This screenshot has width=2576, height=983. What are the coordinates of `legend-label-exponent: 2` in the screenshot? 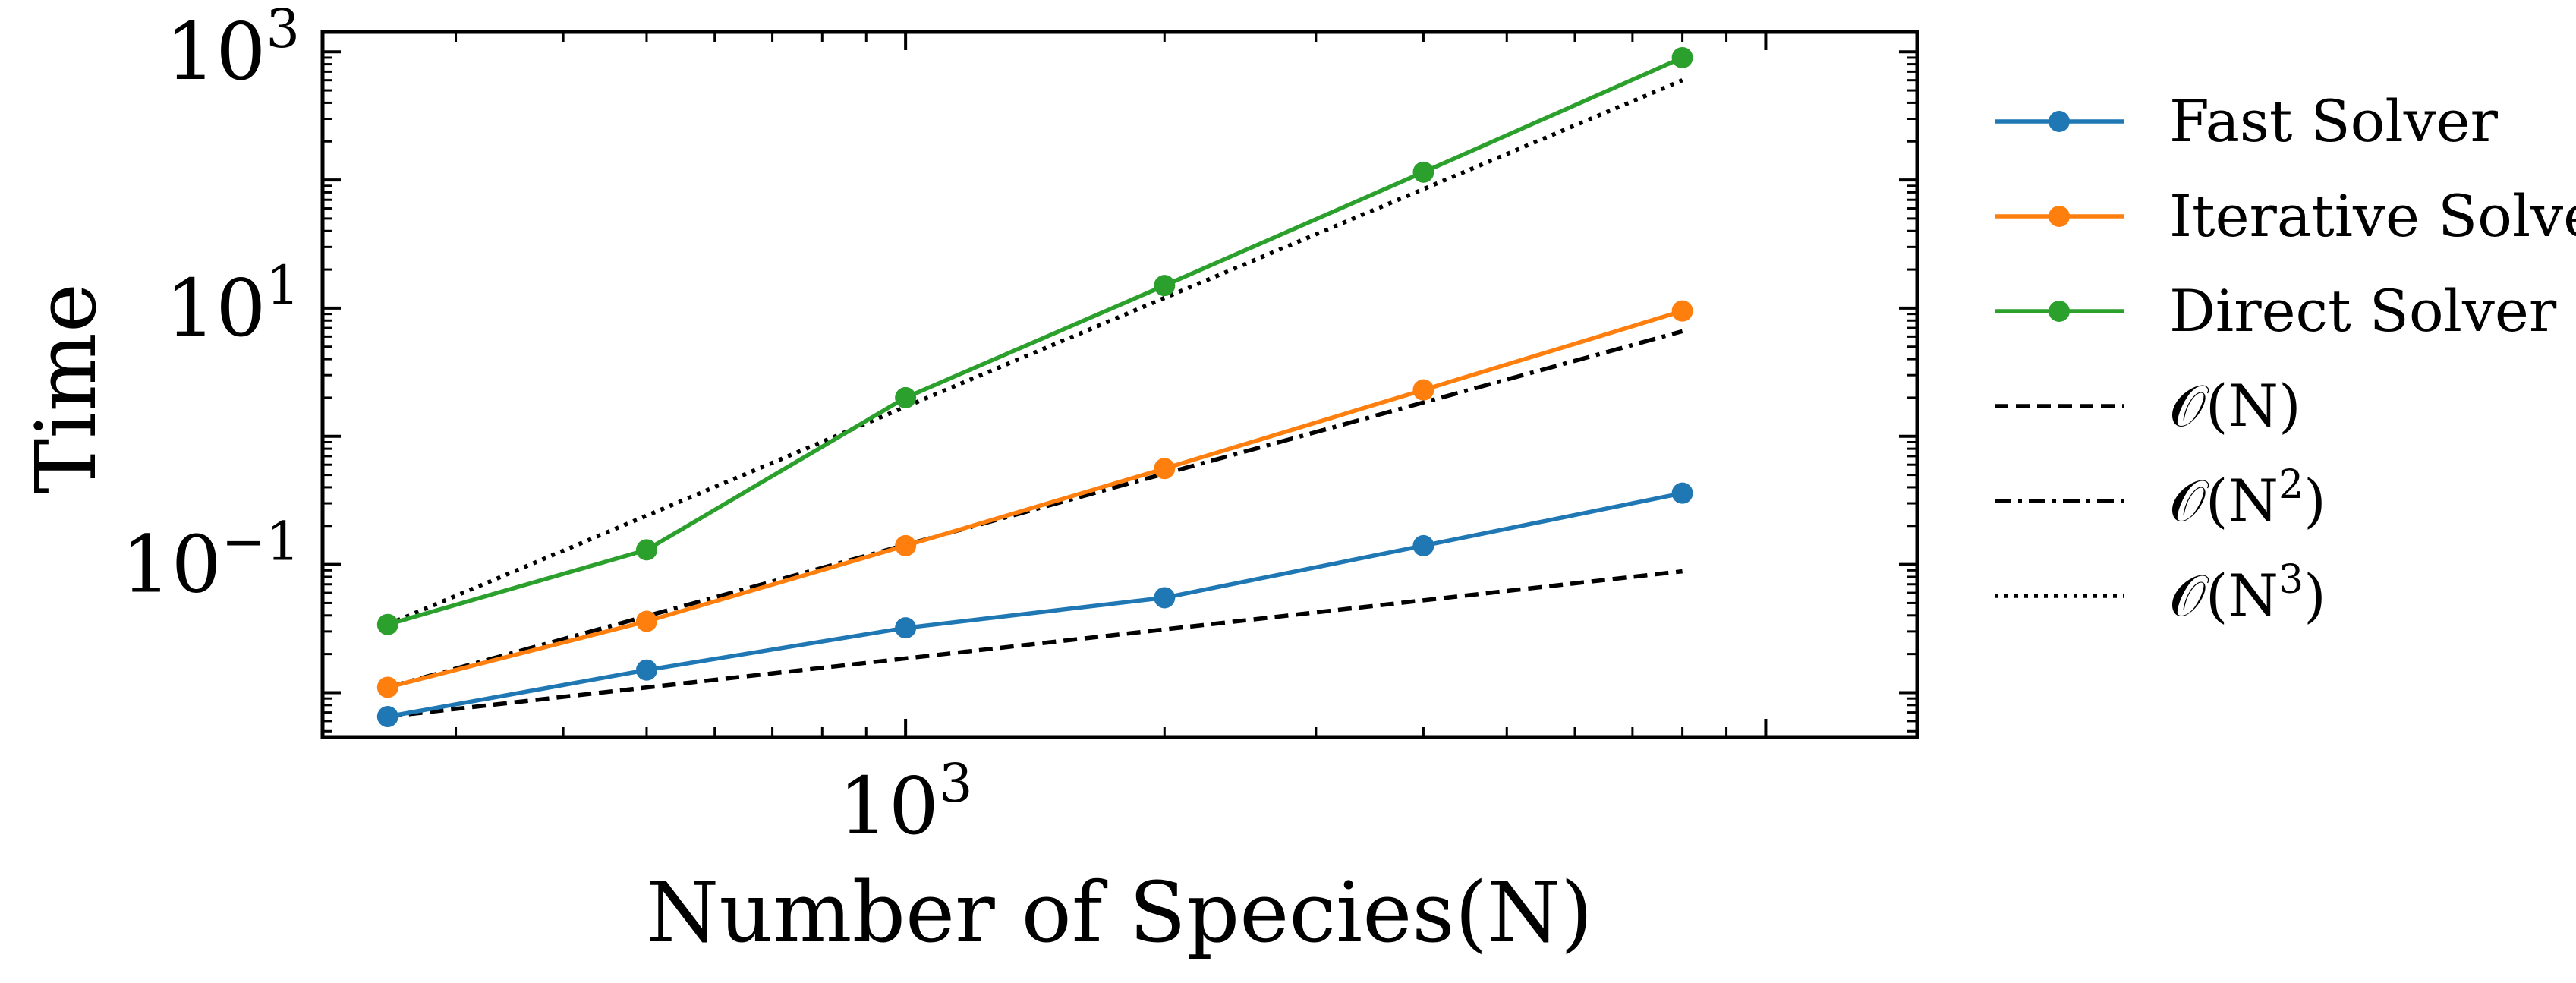 It's located at (2291, 485).